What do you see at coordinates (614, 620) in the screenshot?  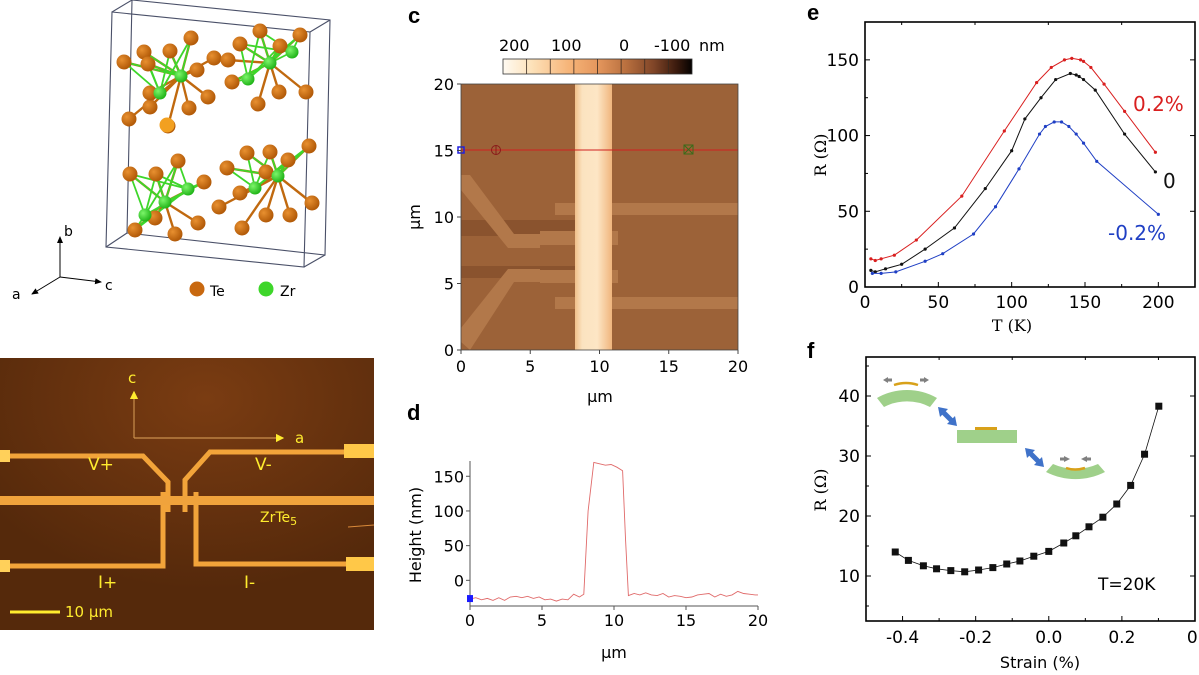 I see `x-tick-label: 10` at bounding box center [614, 620].